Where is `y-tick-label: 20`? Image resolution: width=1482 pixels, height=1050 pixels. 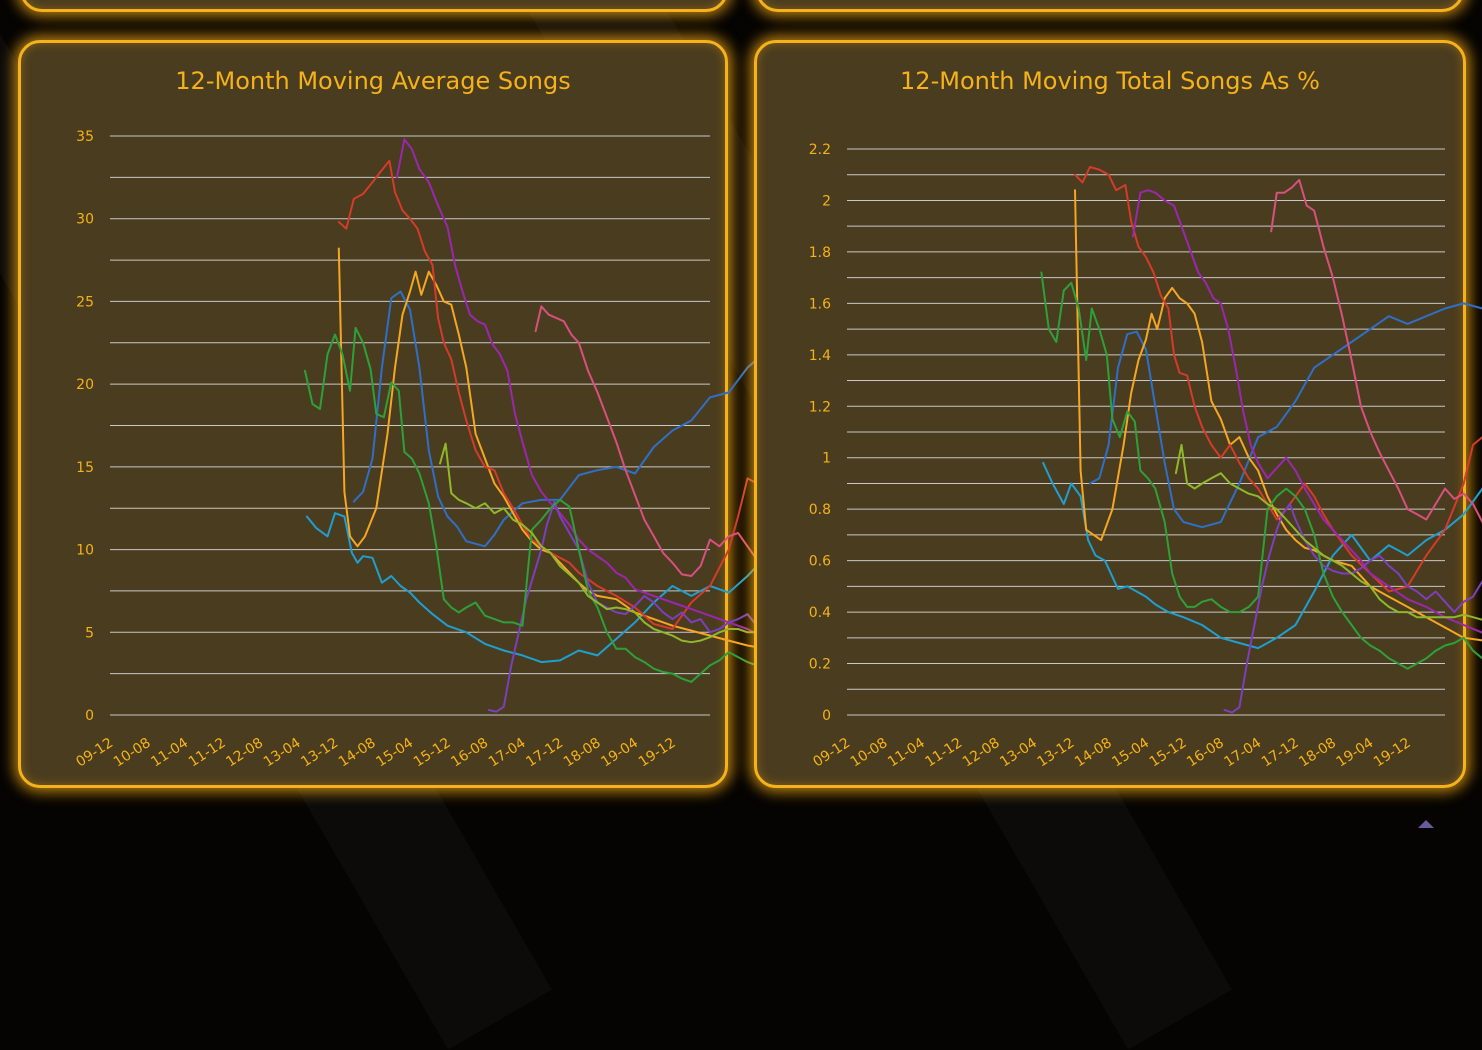 y-tick-label: 20 is located at coordinates (85, 385).